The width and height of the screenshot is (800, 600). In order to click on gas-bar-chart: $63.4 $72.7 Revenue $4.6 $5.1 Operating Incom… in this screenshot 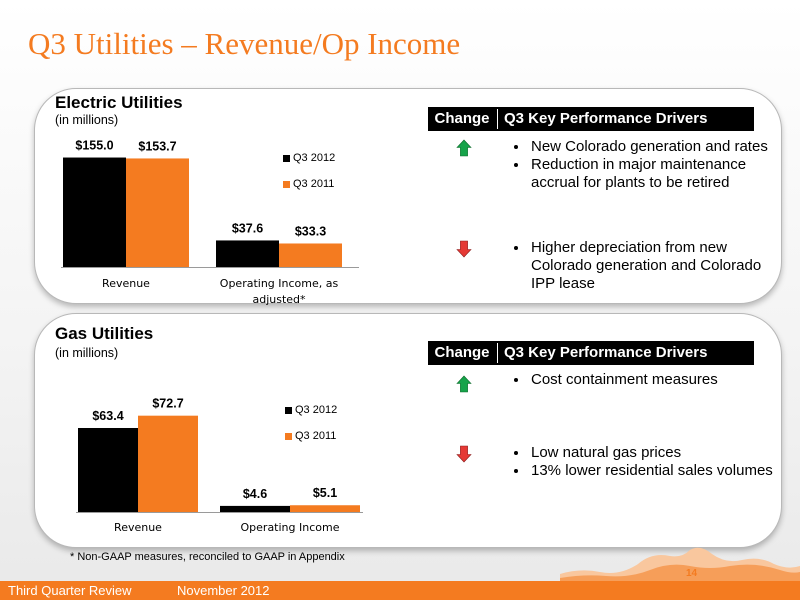, I will do `click(219, 465)`.